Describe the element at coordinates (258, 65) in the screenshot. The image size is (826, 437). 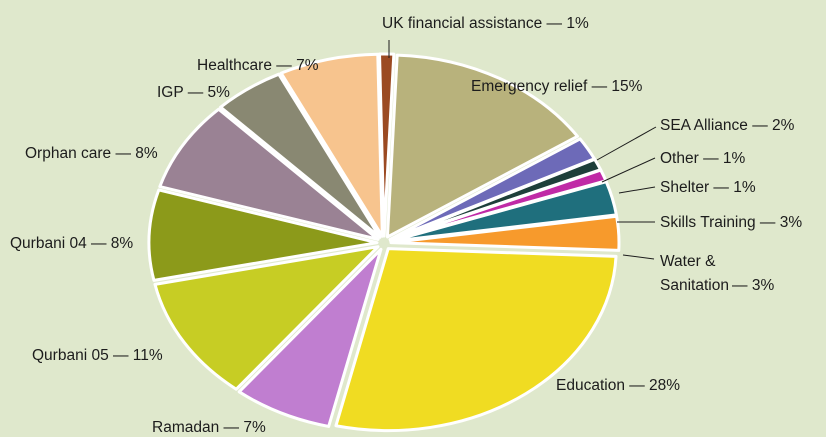
I see `label-healthcare: Healthcare — 7%` at that location.